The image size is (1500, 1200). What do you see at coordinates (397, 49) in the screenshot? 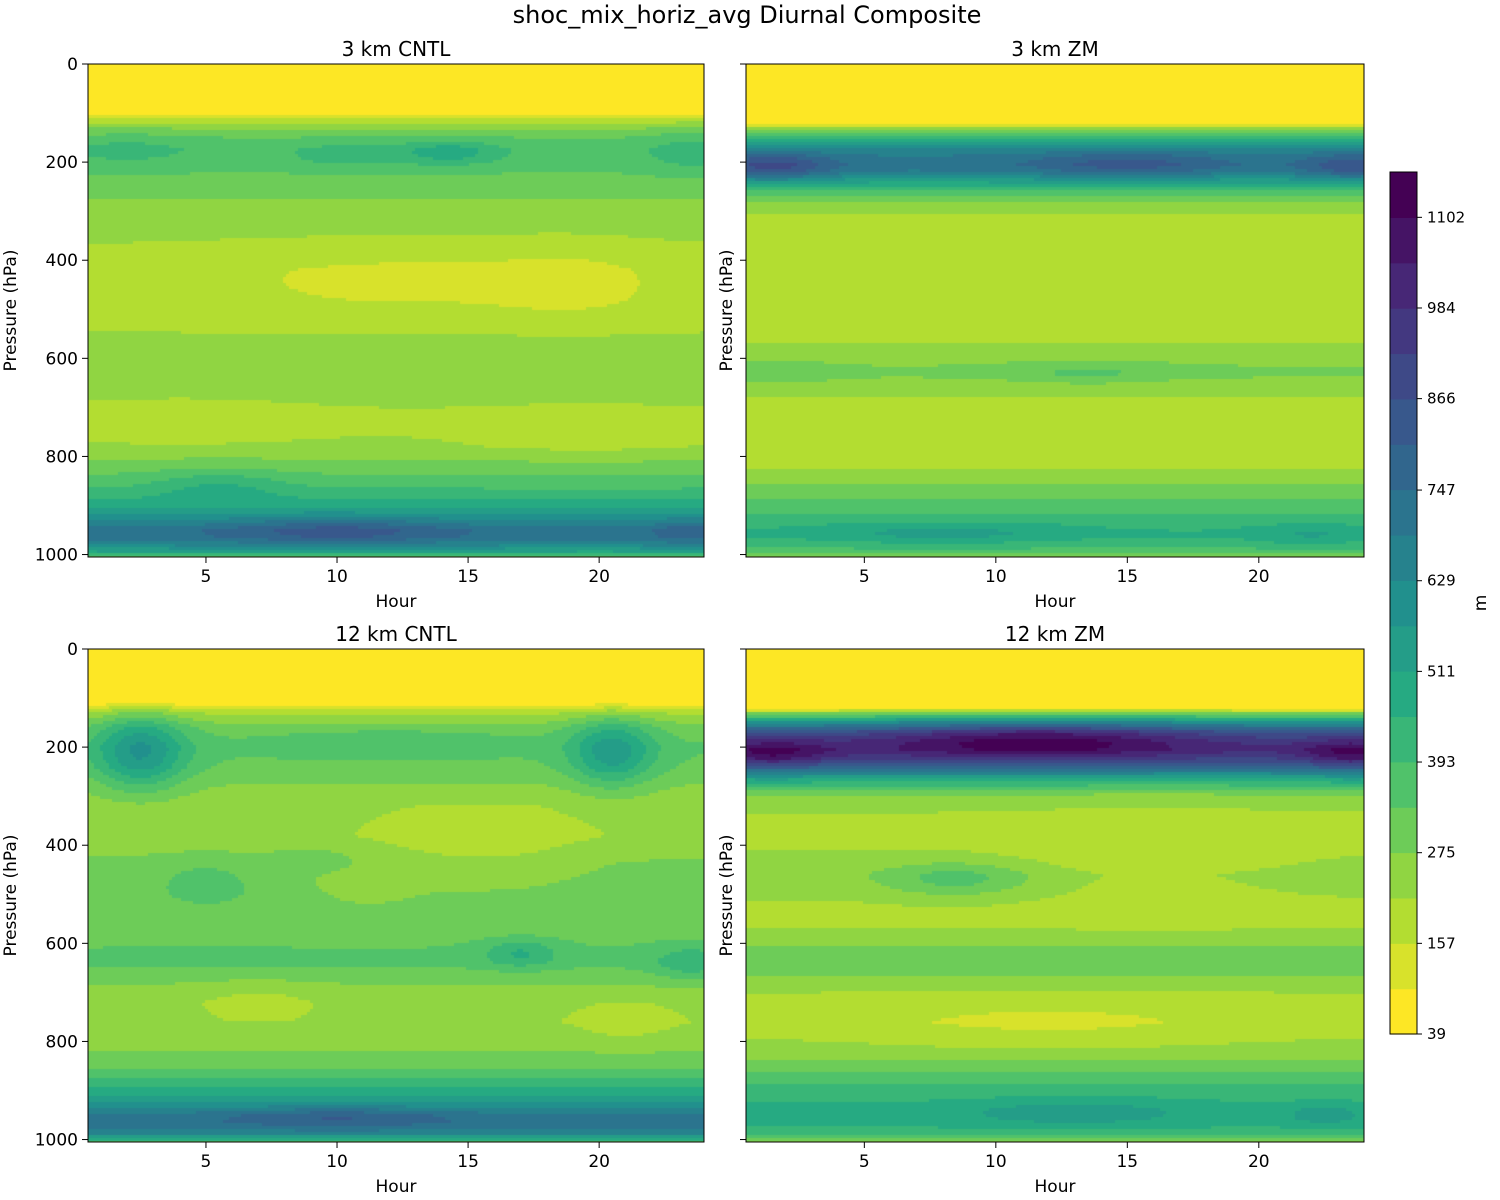
I see `panel-title: 3 km CNTL` at bounding box center [397, 49].